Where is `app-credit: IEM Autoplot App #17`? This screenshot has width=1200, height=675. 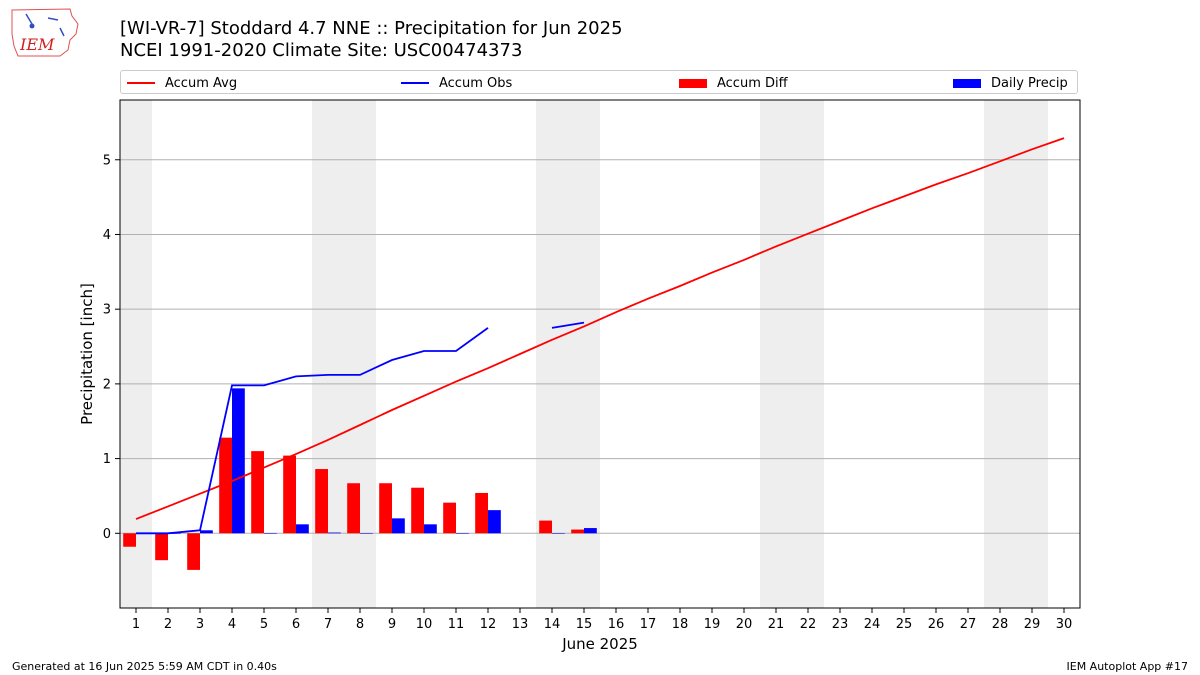 app-credit: IEM Autoplot App #17 is located at coordinates (1127, 666).